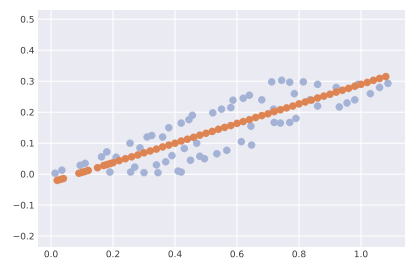 The width and height of the screenshot is (416, 279). I want to click on x-tick-label: 0.0, so click(51, 254).